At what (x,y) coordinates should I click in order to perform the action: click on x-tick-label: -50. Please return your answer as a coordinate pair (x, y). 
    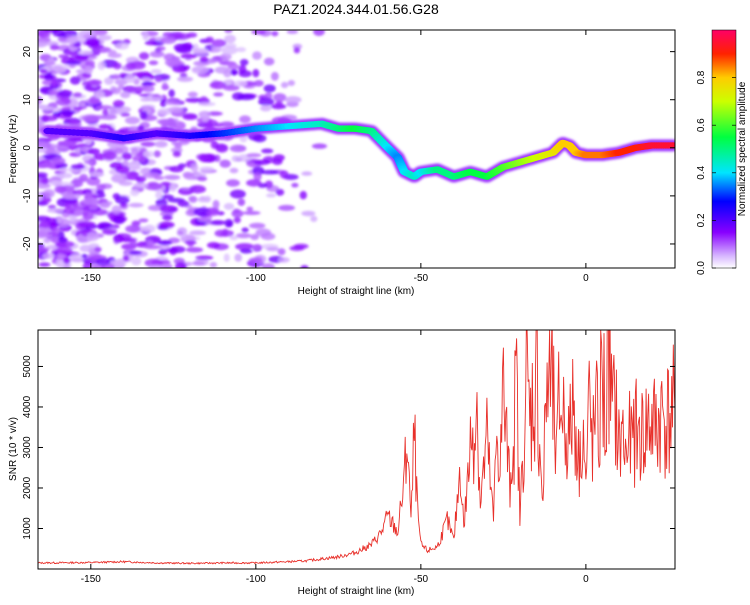
    Looking at the image, I should click on (421, 278).